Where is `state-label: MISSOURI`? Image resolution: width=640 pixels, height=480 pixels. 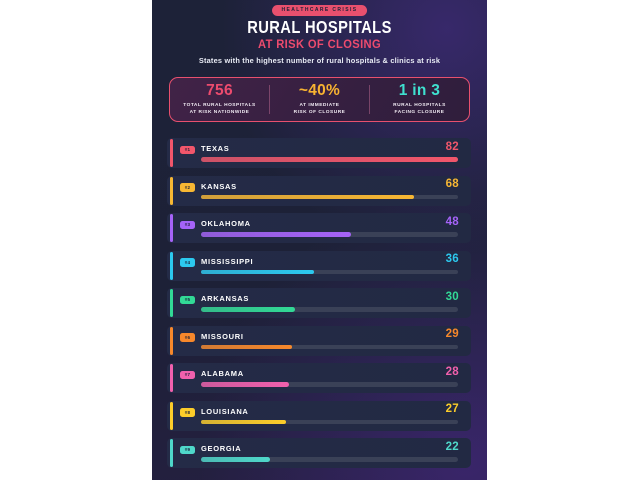
state-label: MISSOURI is located at coordinates (222, 336).